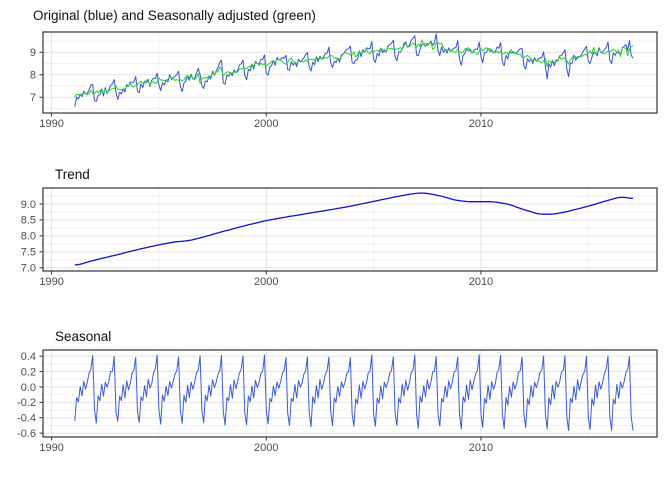 The width and height of the screenshot is (672, 480). Describe the element at coordinates (33, 98) in the screenshot. I see `y-tick-label: 7` at that location.